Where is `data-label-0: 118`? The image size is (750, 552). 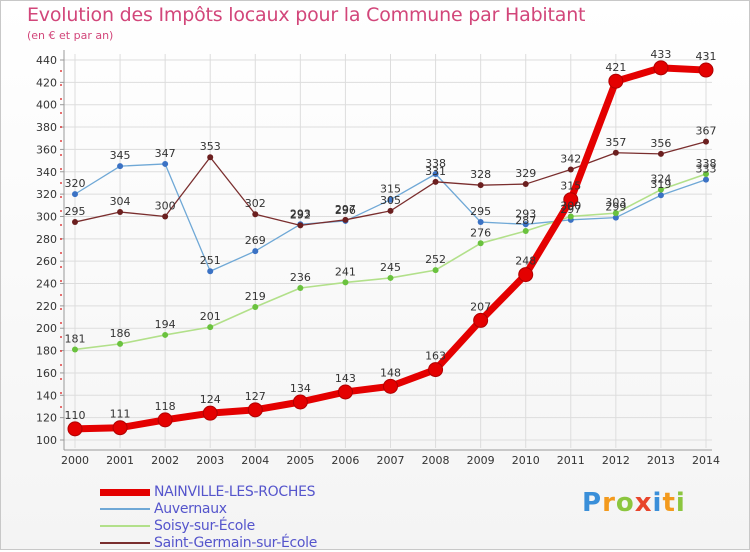
data-label-0: 118 is located at coordinates (165, 406).